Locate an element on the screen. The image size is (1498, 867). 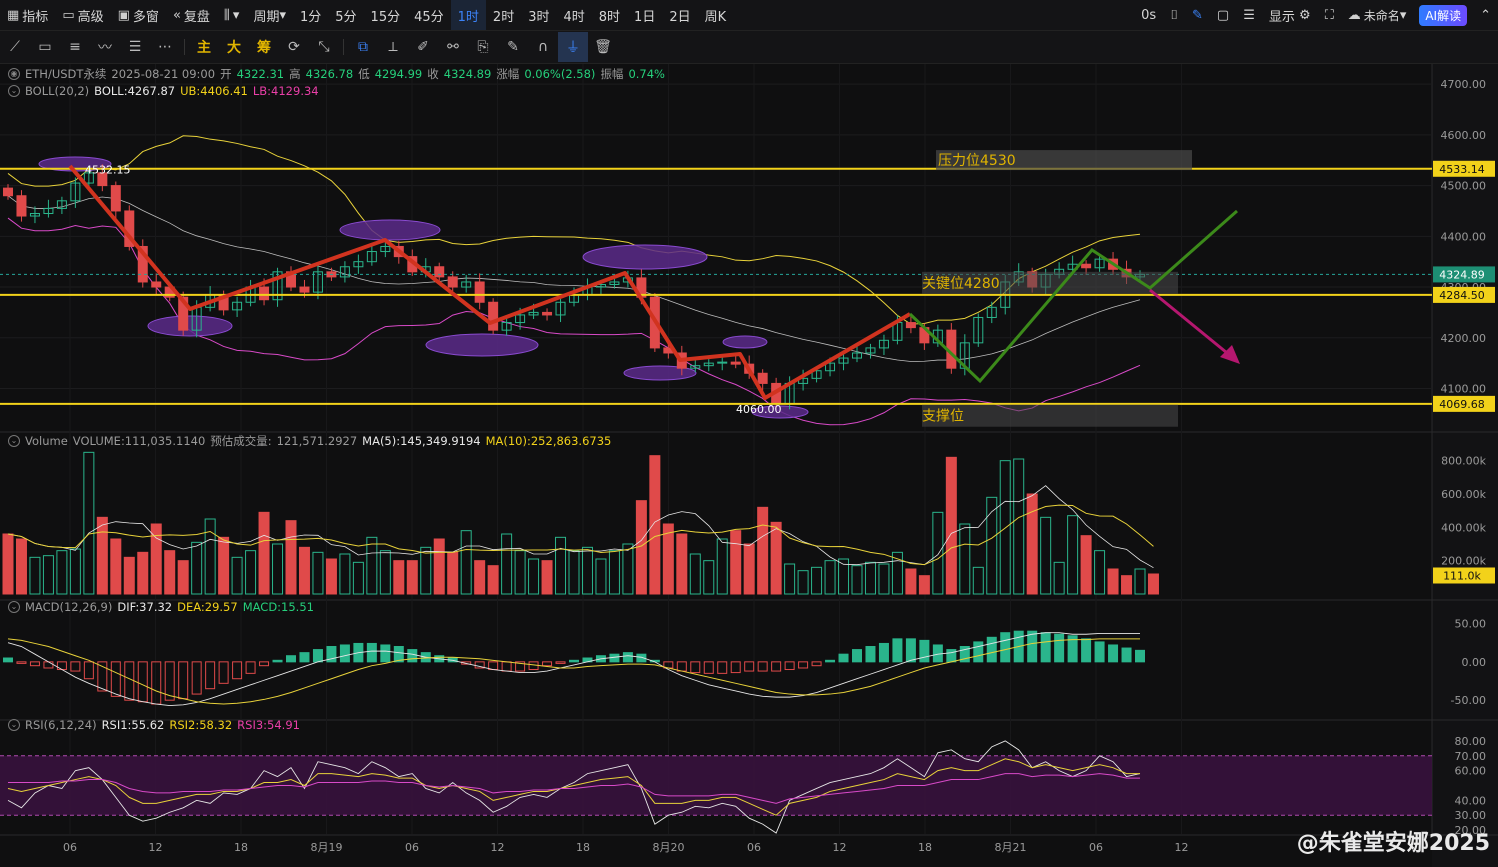
pen-icon: ✎ is located at coordinates (1197, 15).